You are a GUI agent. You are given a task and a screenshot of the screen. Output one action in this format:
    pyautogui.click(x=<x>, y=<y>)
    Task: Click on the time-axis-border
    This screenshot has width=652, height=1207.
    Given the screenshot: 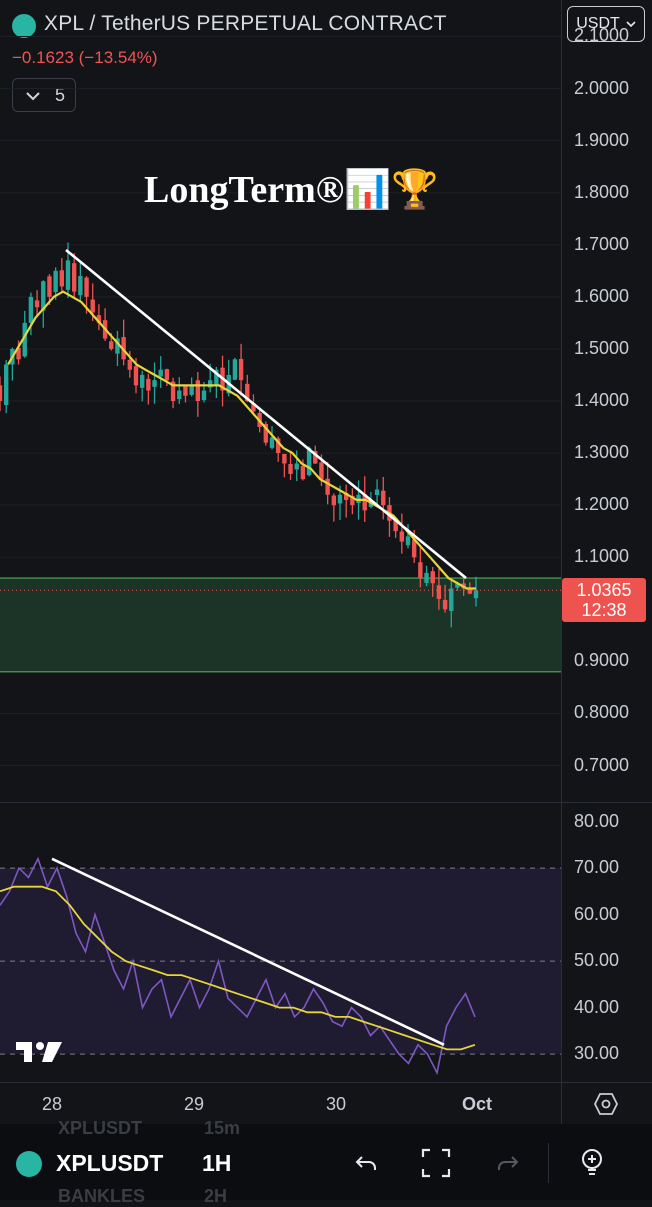 What is the action you would take?
    pyautogui.click(x=326, y=1082)
    